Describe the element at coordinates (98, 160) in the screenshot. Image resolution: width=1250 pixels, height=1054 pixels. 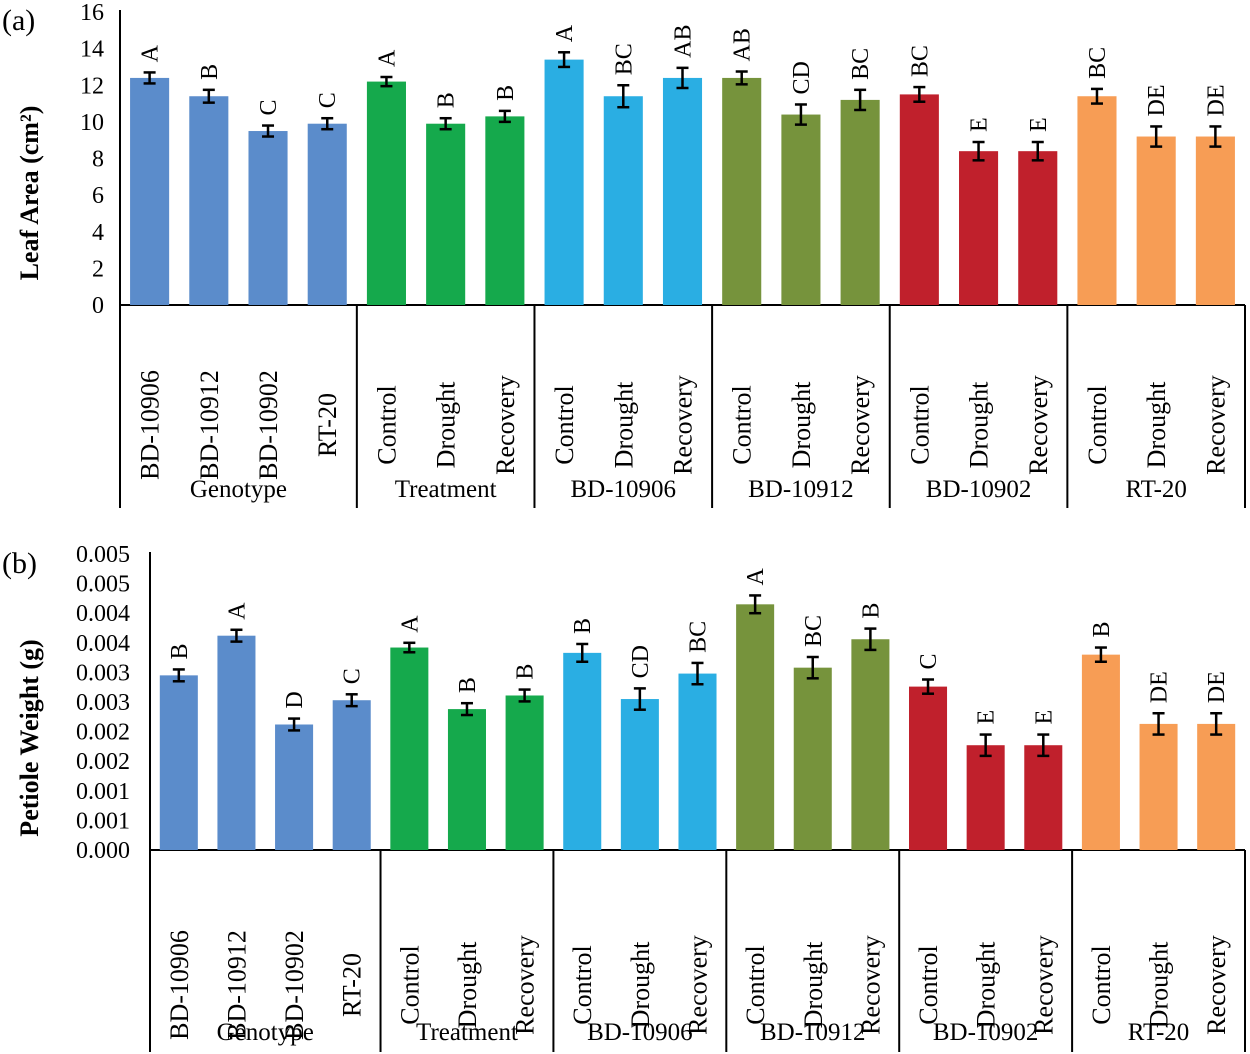
I see `panel-a-y-tick-label: 8` at that location.